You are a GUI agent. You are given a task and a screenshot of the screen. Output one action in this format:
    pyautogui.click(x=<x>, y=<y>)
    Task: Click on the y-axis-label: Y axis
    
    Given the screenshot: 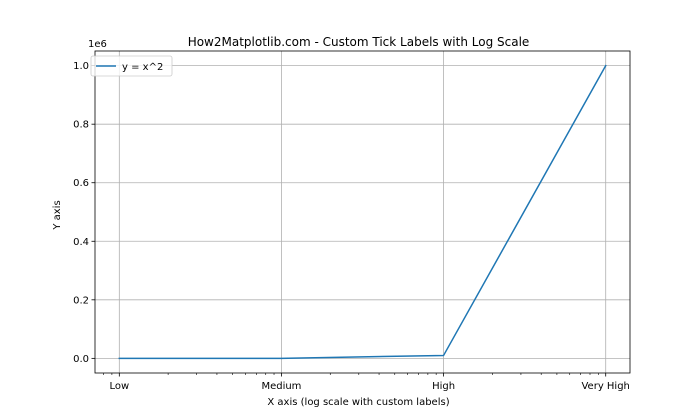 What is the action you would take?
    pyautogui.click(x=57, y=215)
    